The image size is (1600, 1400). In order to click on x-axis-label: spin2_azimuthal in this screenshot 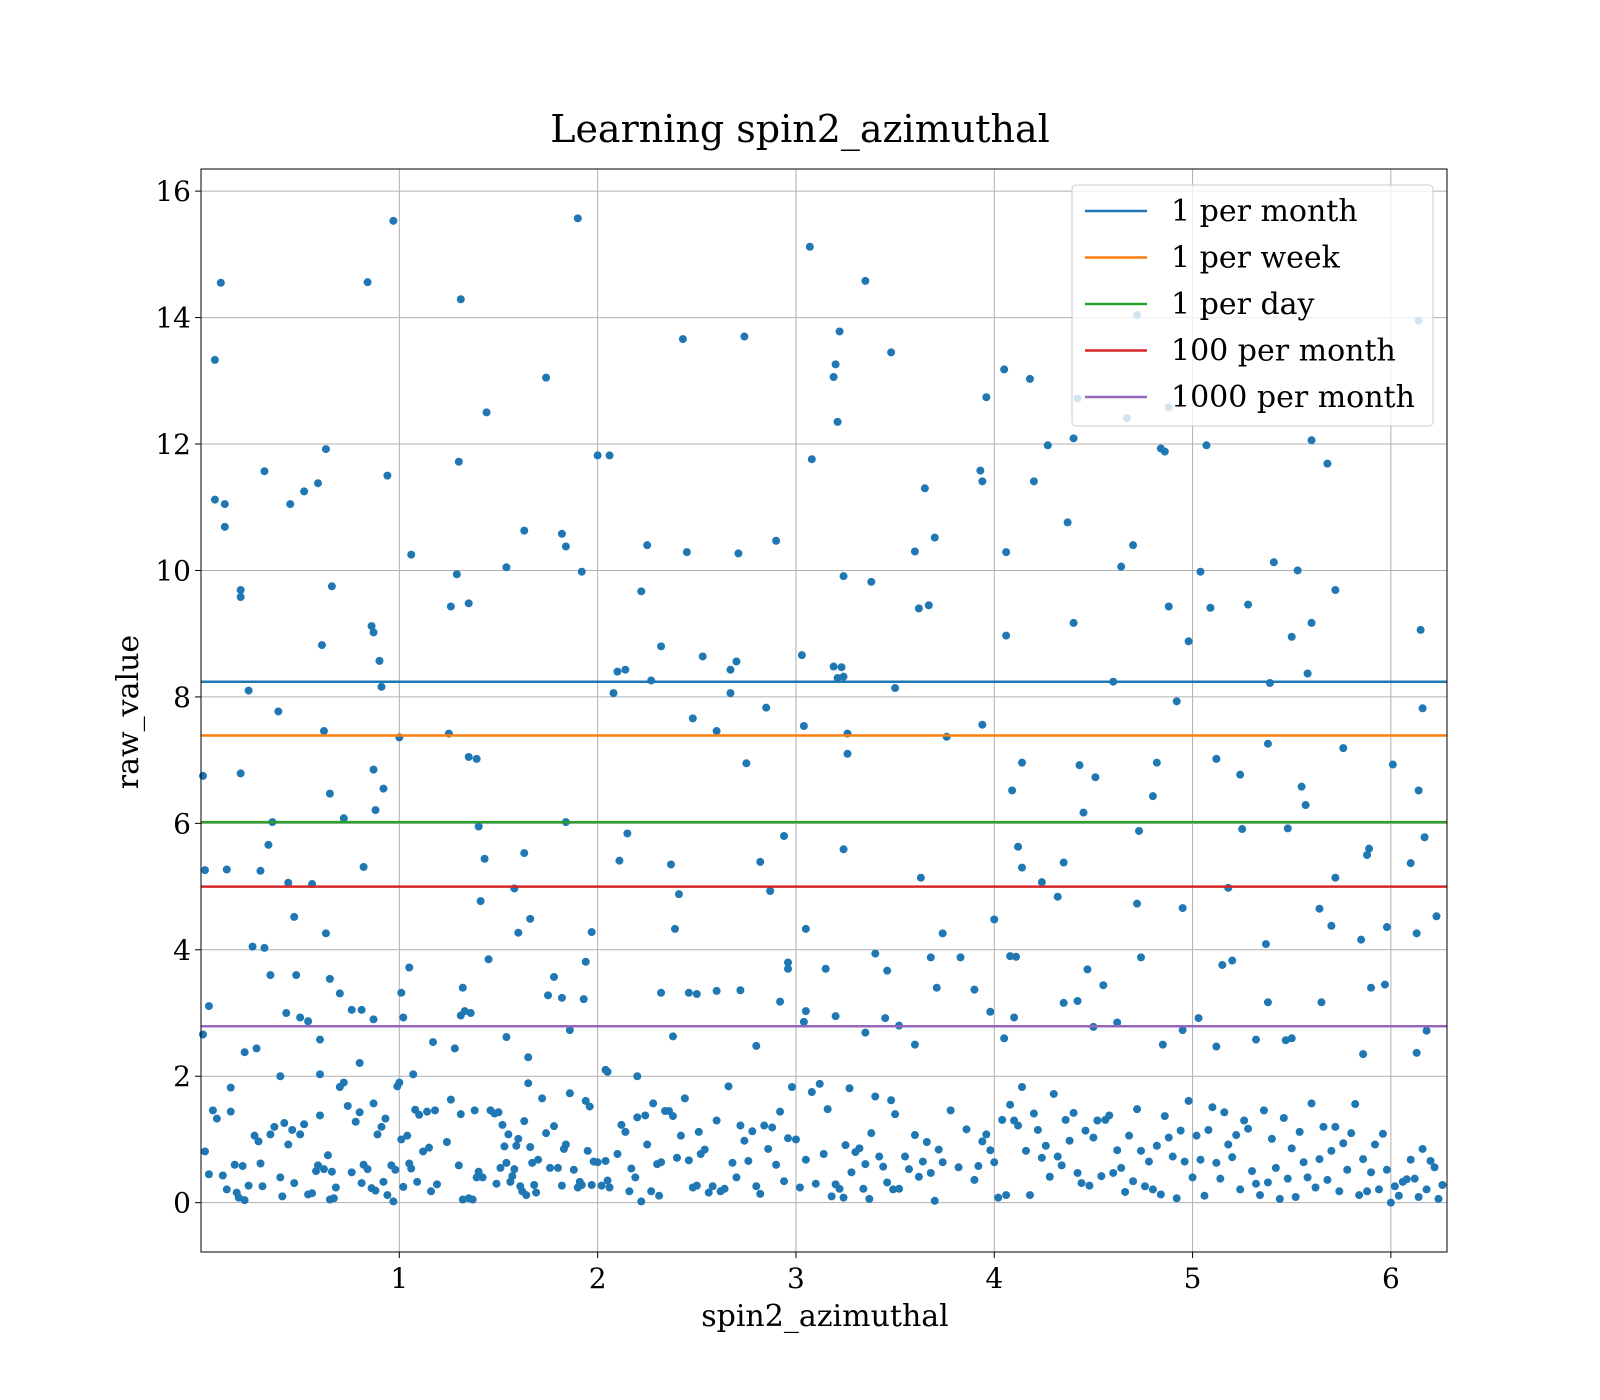, I will do `click(825, 1316)`.